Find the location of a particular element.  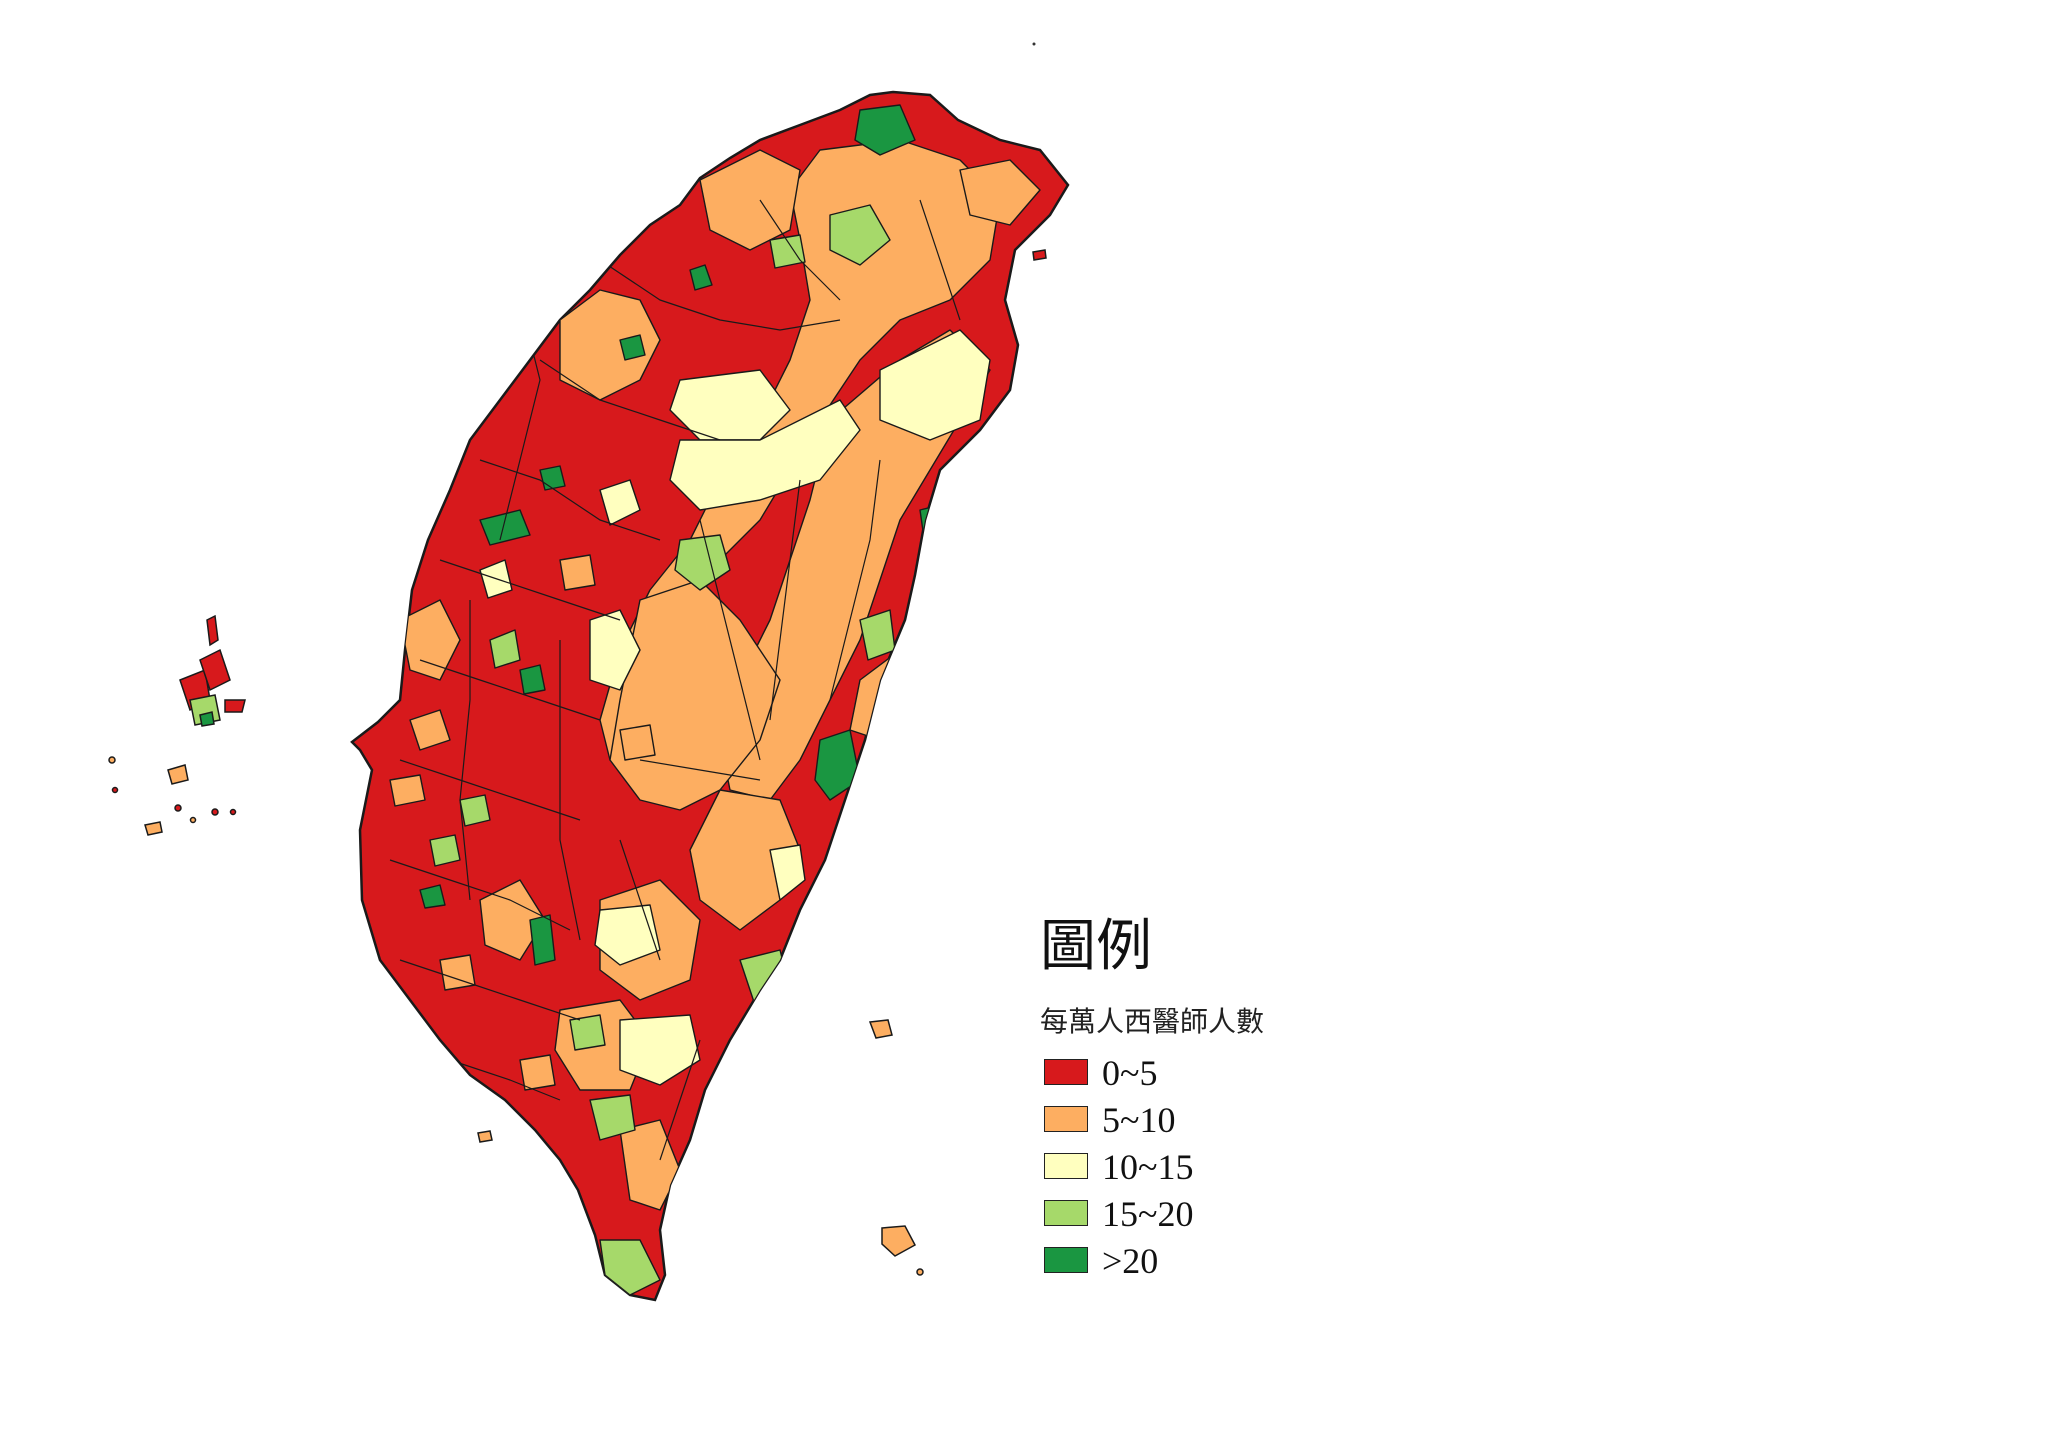

xiaoliuqiu-island is located at coordinates (485, 1136).